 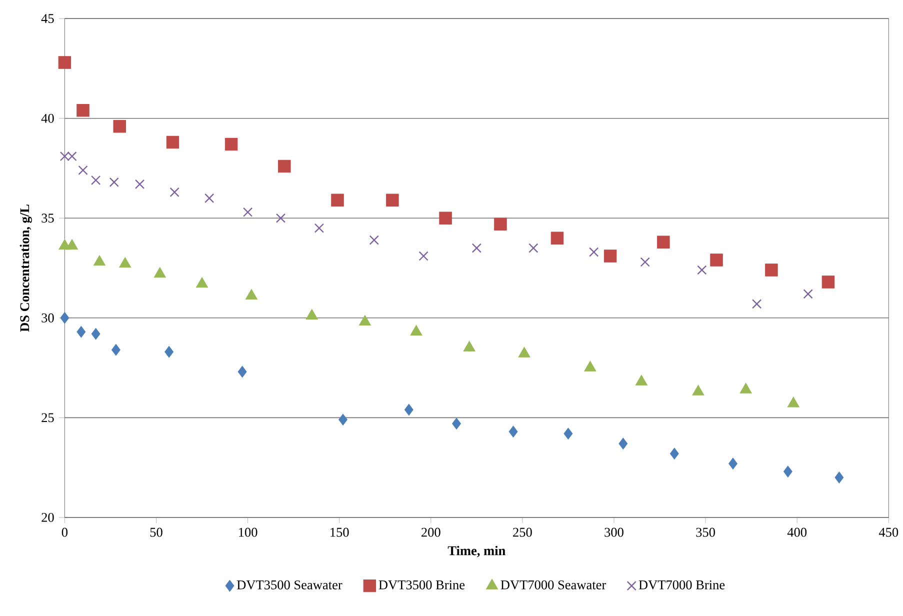 What do you see at coordinates (47, 118) in the screenshot?
I see `y-tick-label: 40` at bounding box center [47, 118].